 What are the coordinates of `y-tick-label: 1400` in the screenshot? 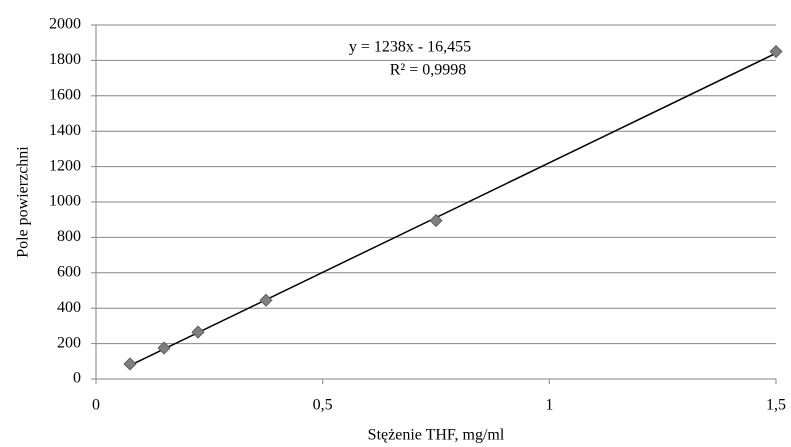 It's located at (65, 130).